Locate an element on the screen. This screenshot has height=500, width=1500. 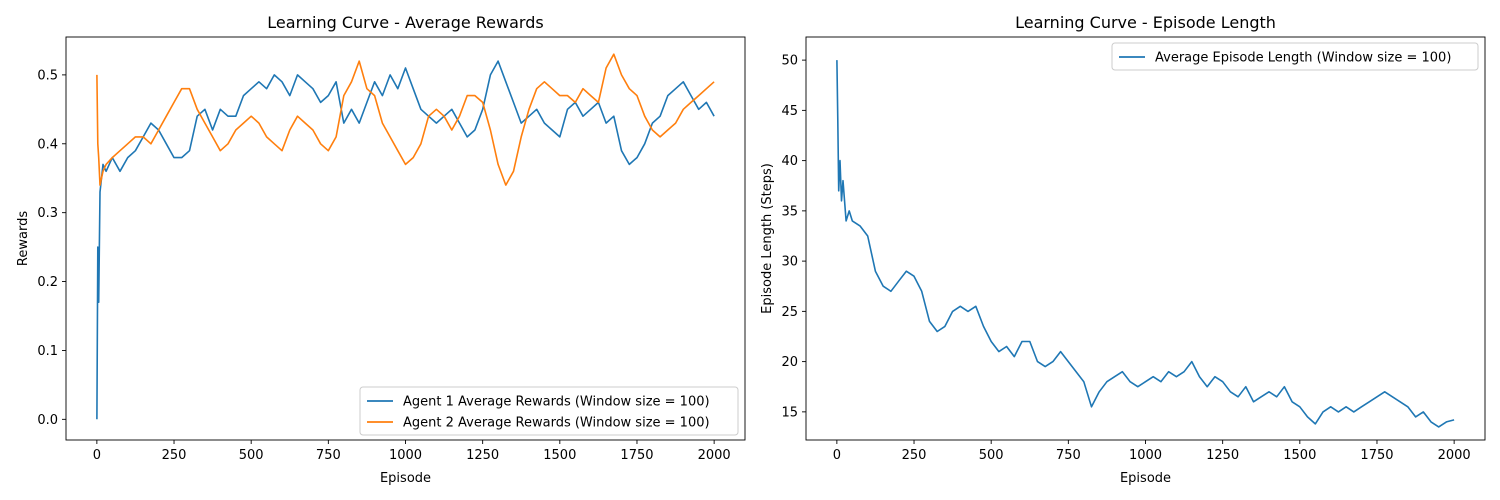
y-tick-label: 45 is located at coordinates (789, 111).